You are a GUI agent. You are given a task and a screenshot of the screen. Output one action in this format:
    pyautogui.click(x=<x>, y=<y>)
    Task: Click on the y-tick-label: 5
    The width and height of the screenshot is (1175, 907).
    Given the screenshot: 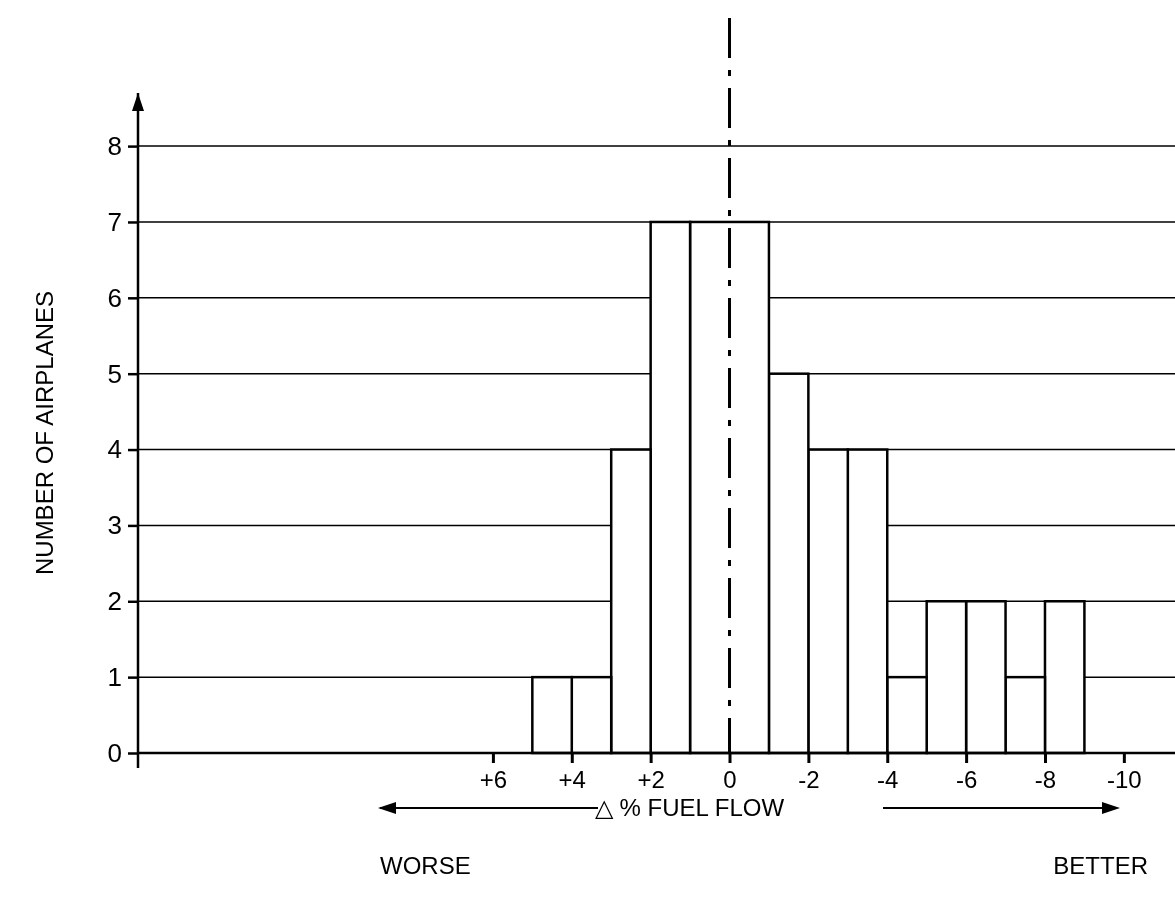 What is the action you would take?
    pyautogui.click(x=114, y=373)
    